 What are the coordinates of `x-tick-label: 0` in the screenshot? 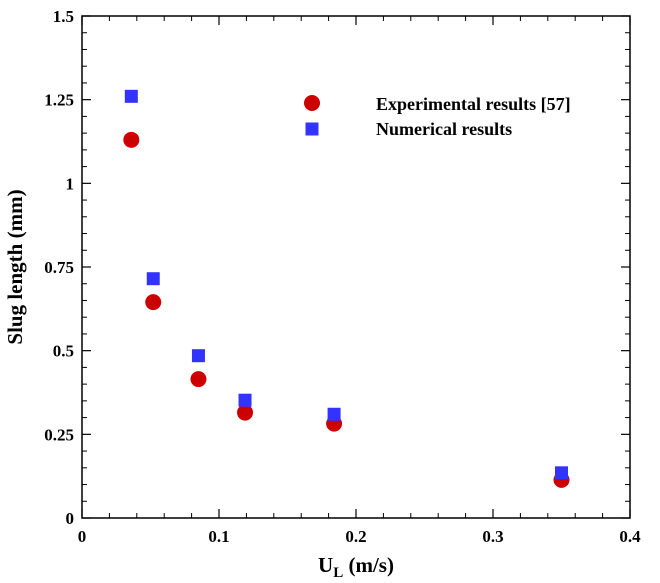 It's located at (82, 536).